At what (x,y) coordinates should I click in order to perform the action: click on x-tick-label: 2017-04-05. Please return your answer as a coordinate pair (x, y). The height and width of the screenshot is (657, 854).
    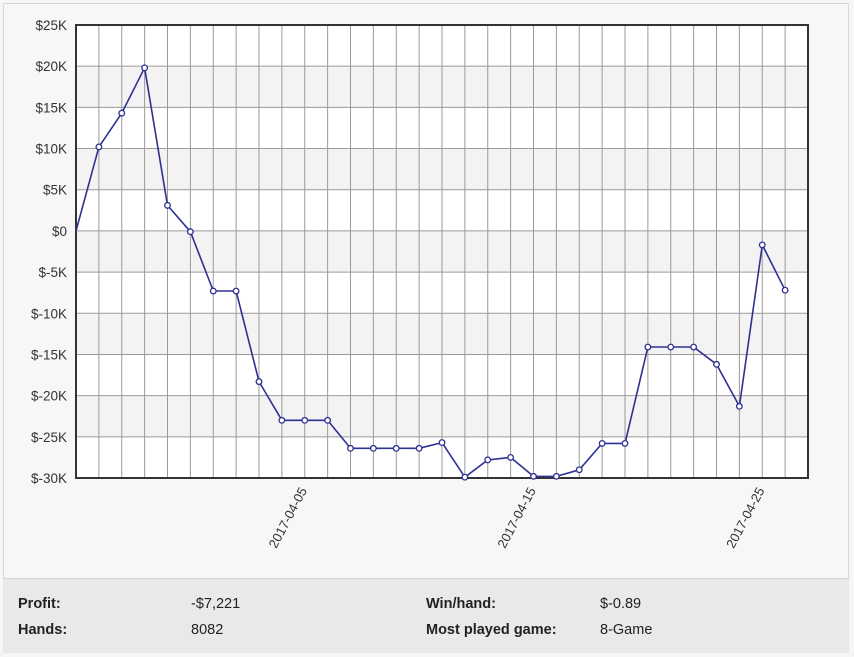
    Looking at the image, I should click on (288, 518).